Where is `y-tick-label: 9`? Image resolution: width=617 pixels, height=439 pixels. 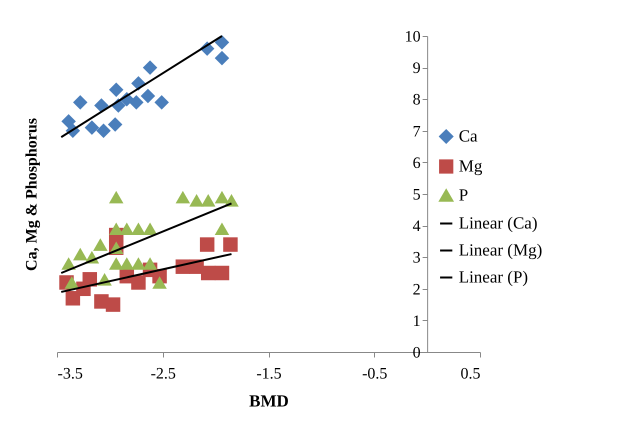 y-tick-label: 9 is located at coordinates (416, 69).